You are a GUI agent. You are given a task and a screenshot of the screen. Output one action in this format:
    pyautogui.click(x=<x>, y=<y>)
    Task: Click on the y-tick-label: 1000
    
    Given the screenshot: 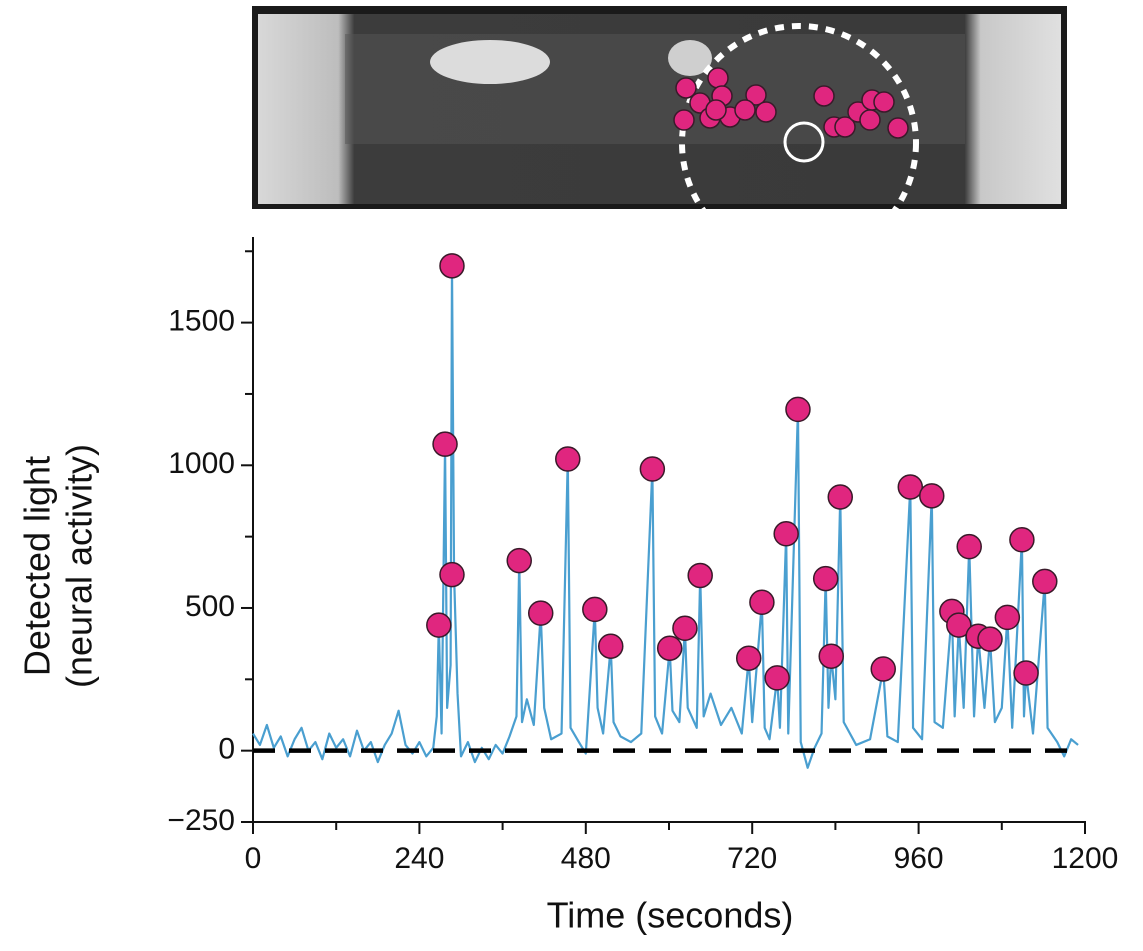 What is the action you would take?
    pyautogui.click(x=201, y=463)
    